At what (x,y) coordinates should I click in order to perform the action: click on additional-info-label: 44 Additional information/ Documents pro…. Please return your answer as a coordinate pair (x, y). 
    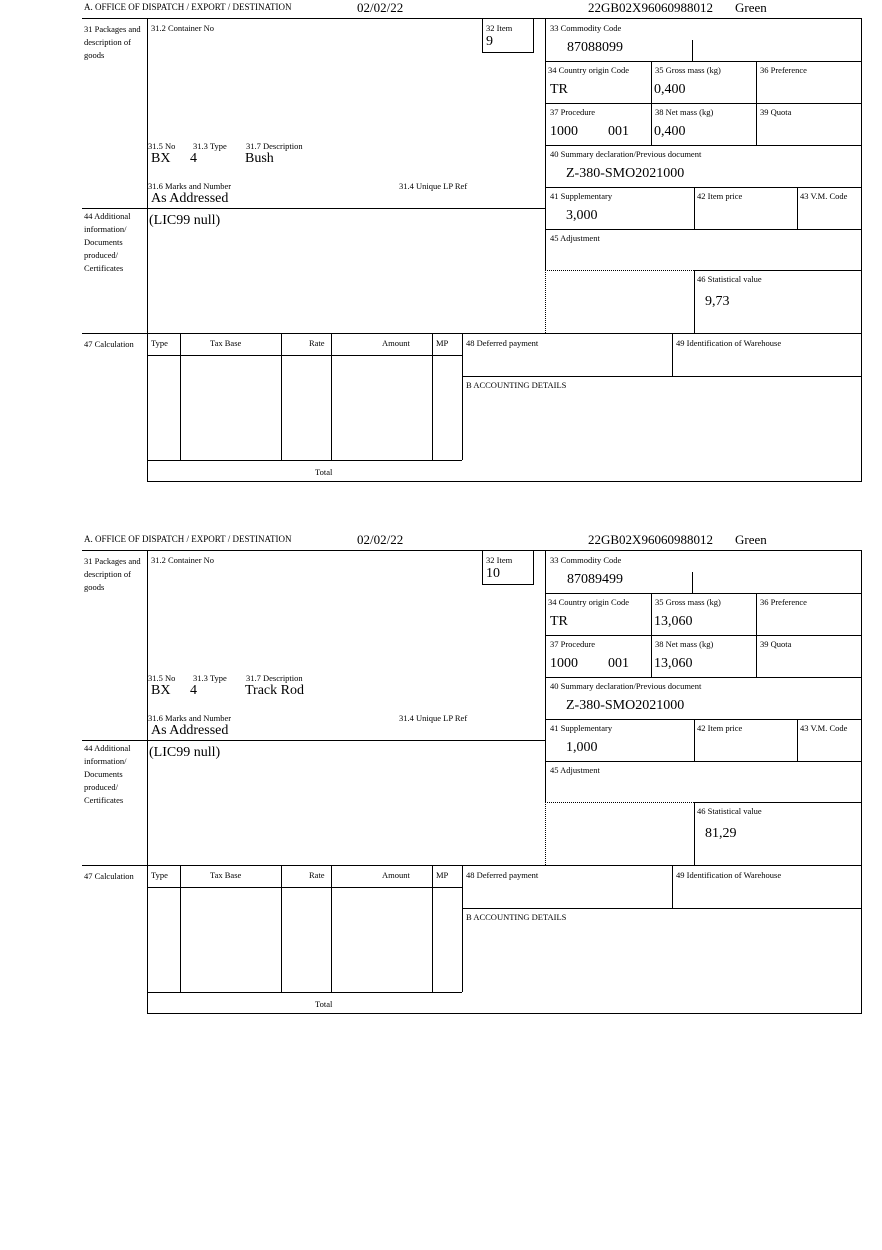
    Looking at the image, I should click on (107, 242).